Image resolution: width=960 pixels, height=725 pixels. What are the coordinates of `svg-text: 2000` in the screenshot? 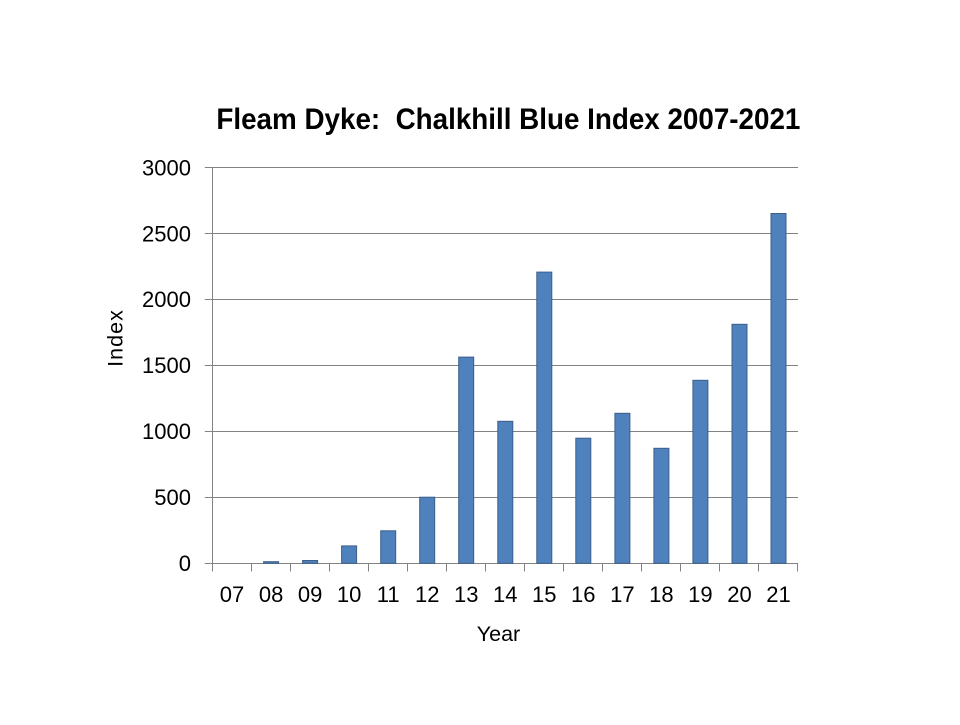 It's located at (166, 299).